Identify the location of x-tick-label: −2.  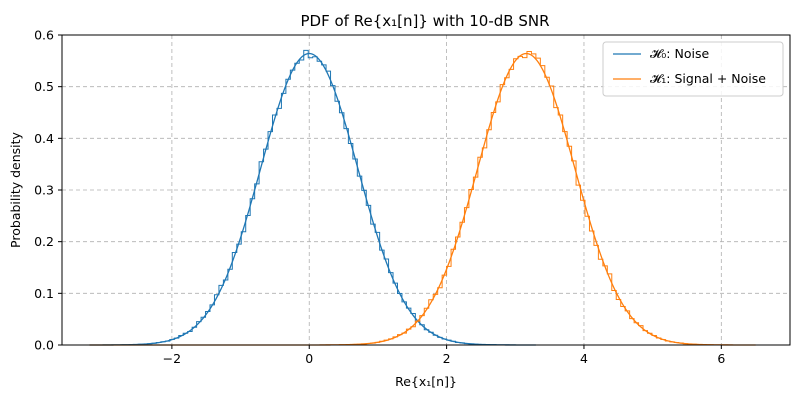
(172, 358).